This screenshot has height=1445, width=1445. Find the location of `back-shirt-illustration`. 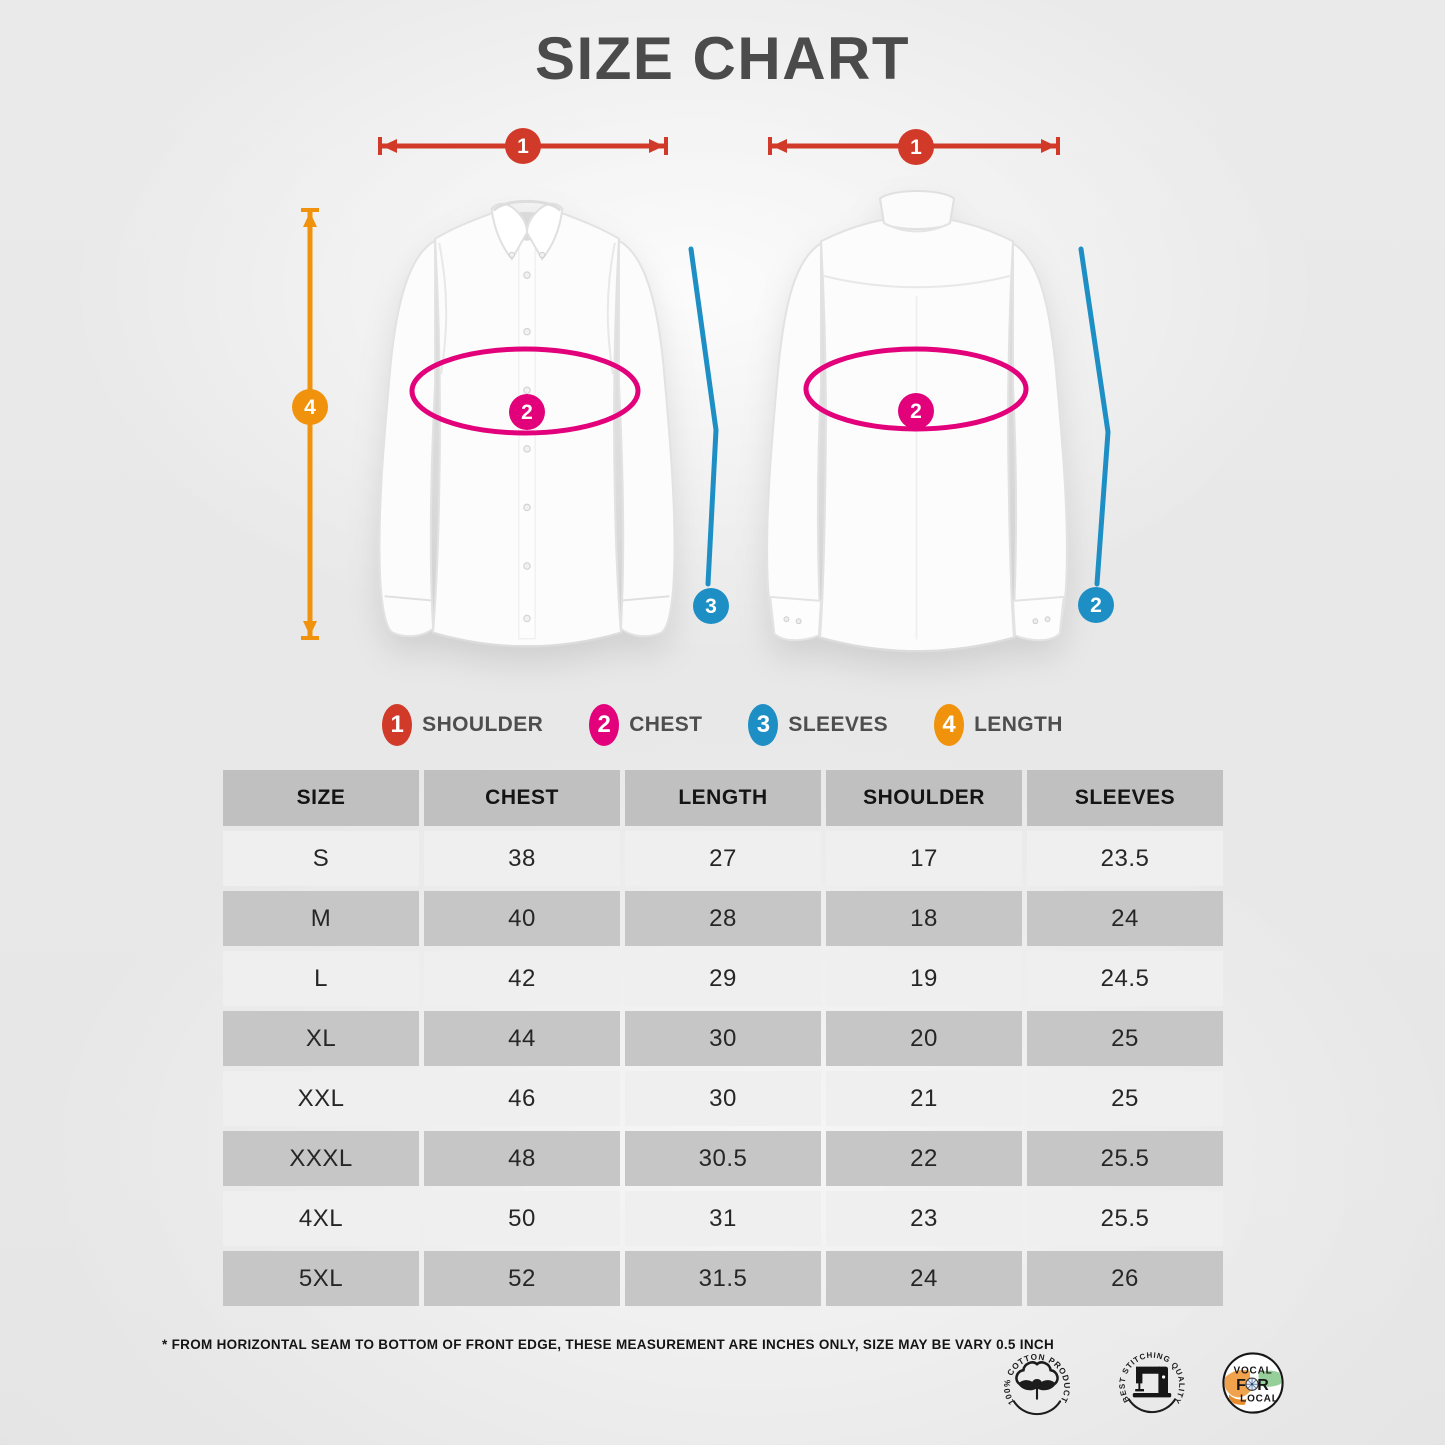

back-shirt-illustration is located at coordinates (917, 421).